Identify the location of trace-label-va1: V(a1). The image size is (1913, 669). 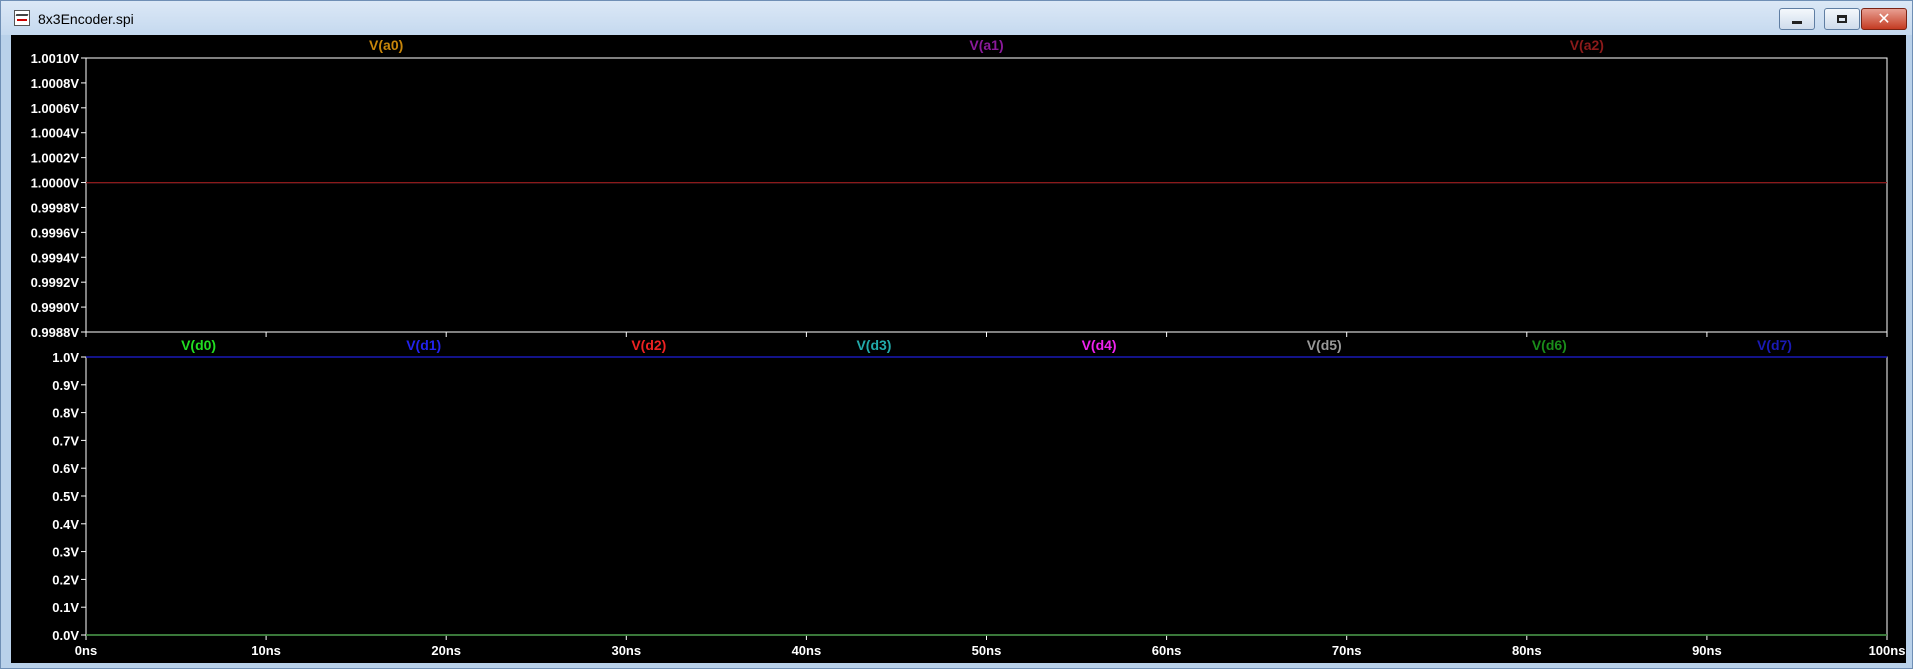
(986, 45).